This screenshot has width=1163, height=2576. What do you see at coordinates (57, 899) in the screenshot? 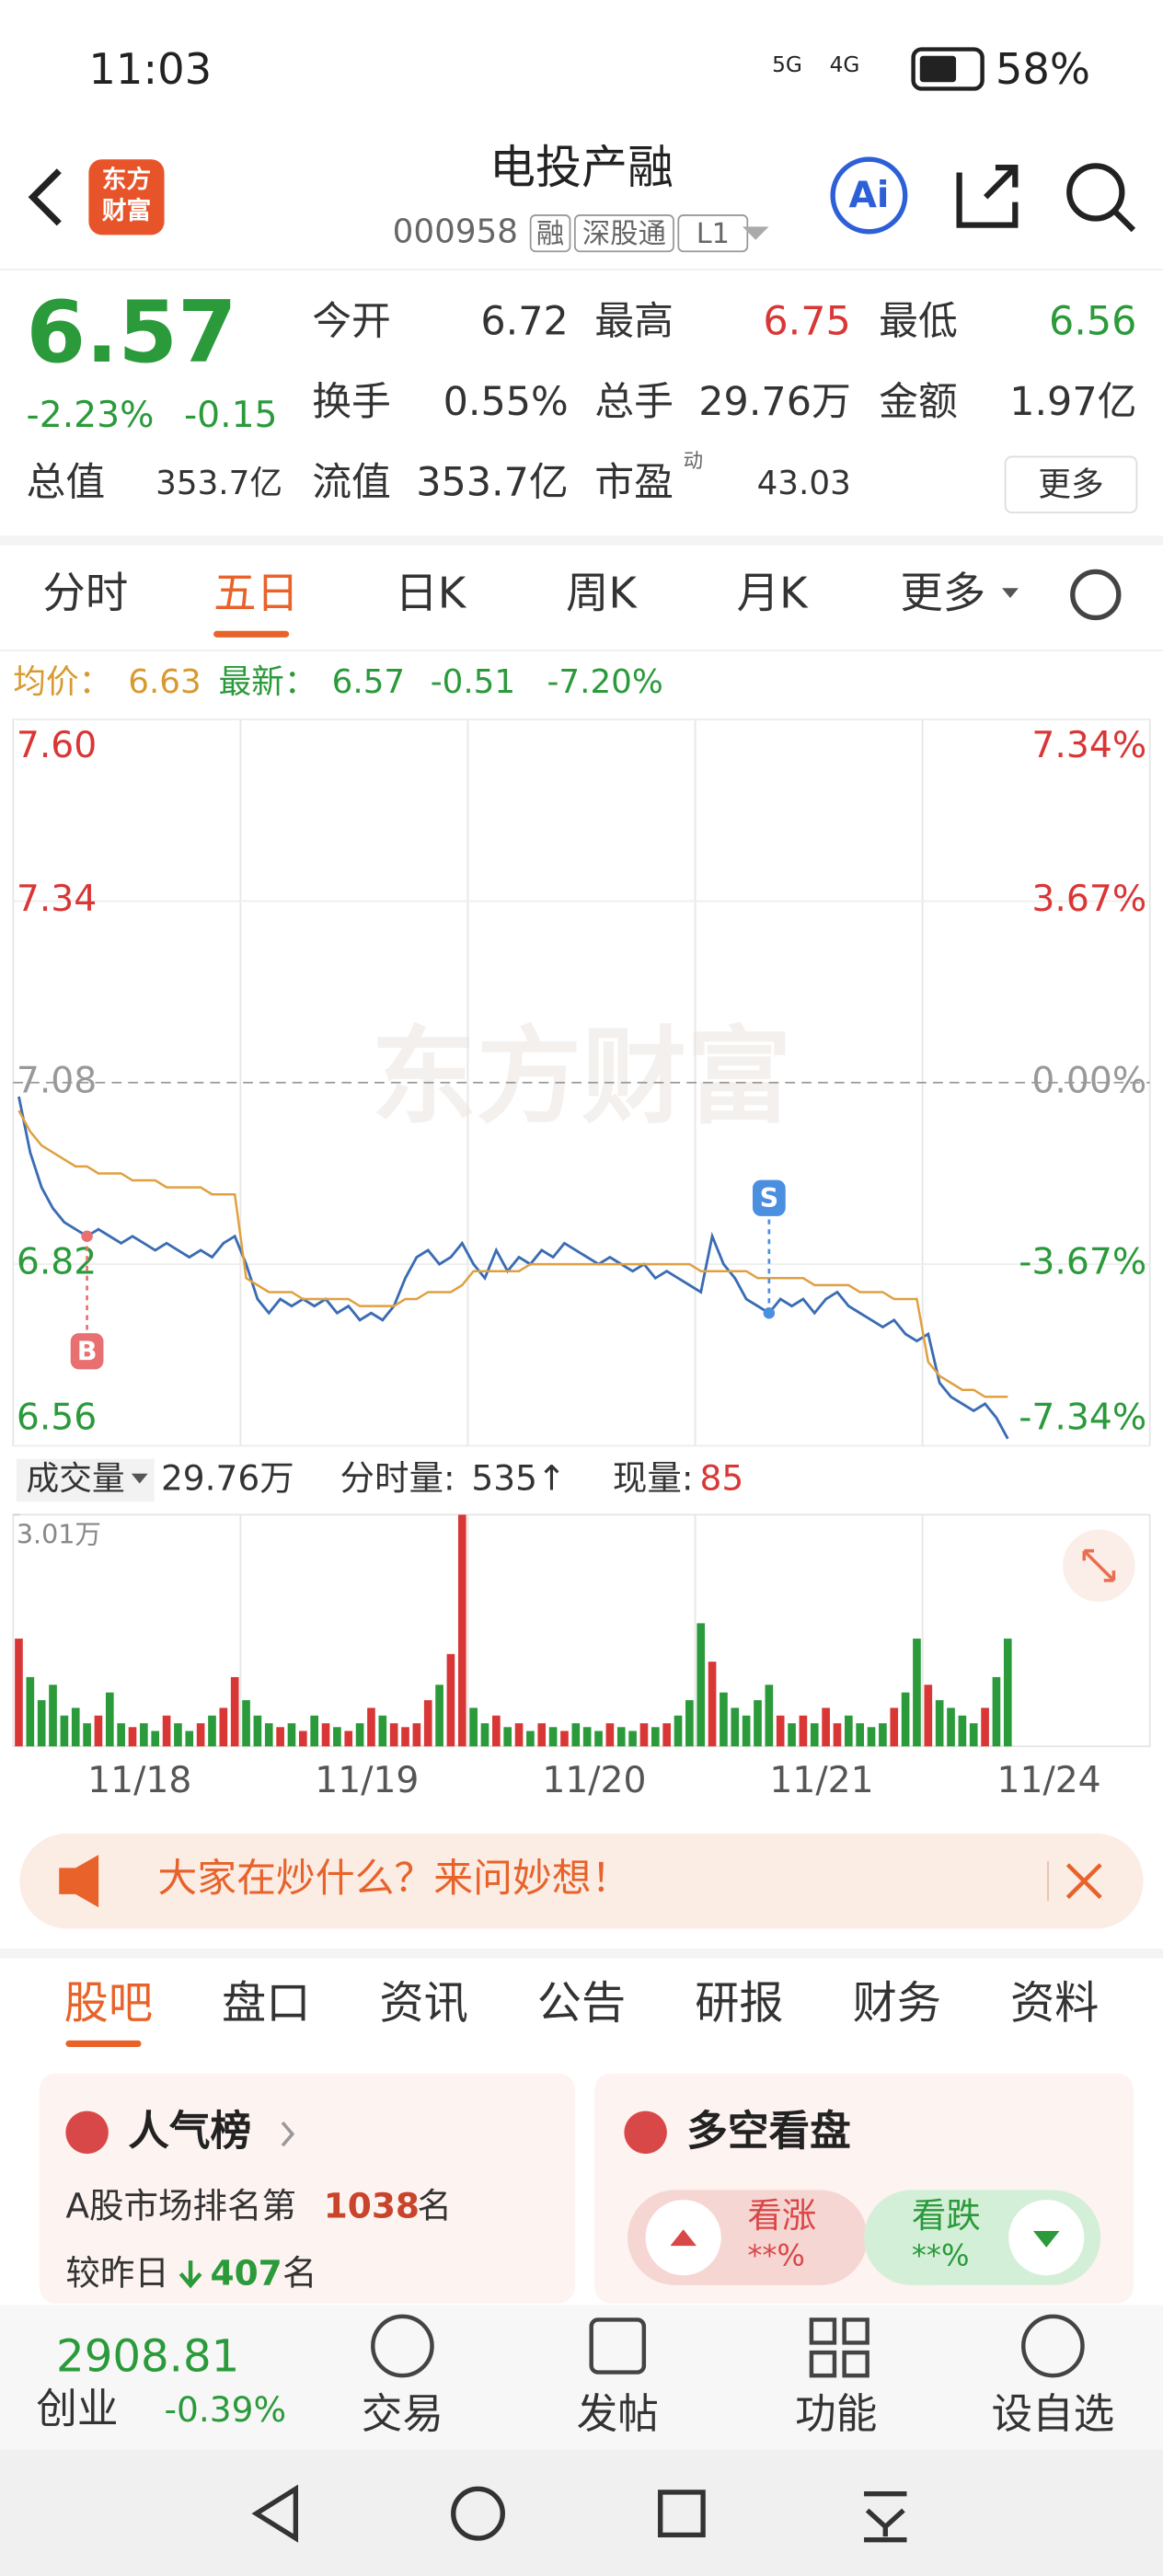
I see `y-tick-label: 7.34` at bounding box center [57, 899].